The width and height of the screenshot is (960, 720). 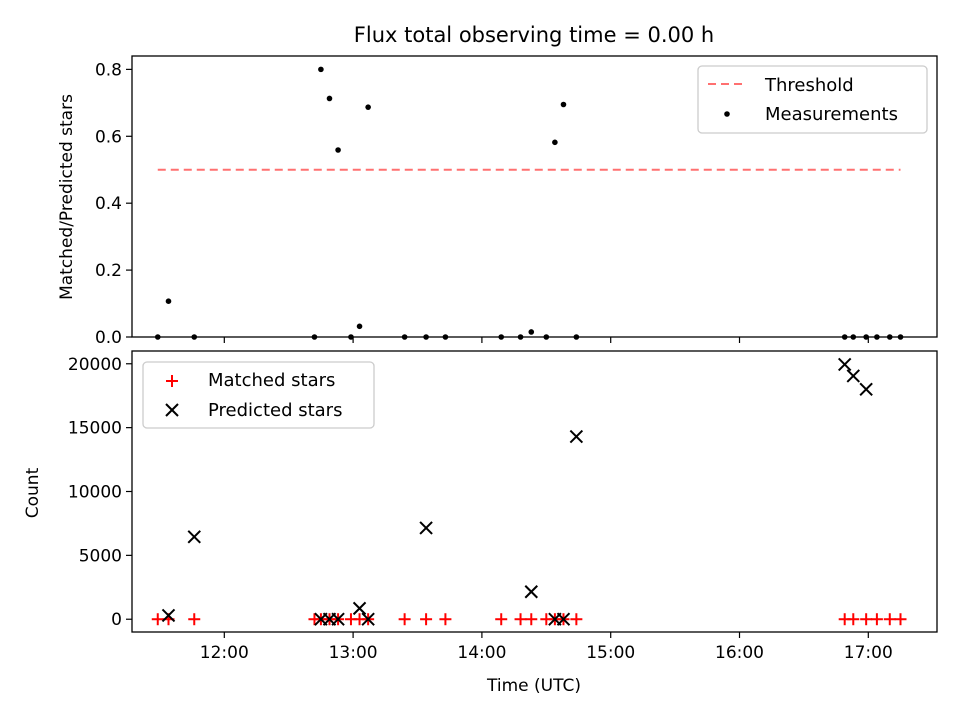 What do you see at coordinates (481, 653) in the screenshot?
I see `x-tick-label: 14:00` at bounding box center [481, 653].